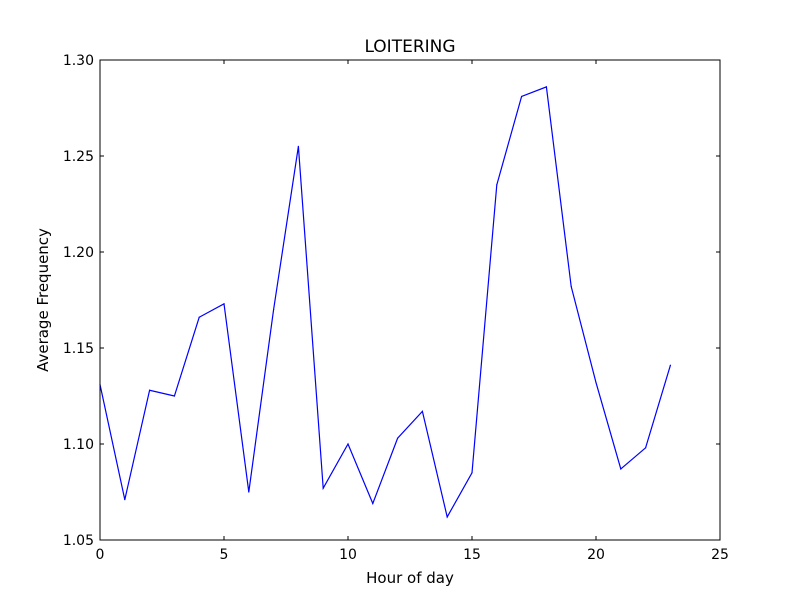  I want to click on x-axis-label: Hour of day, so click(410, 578).